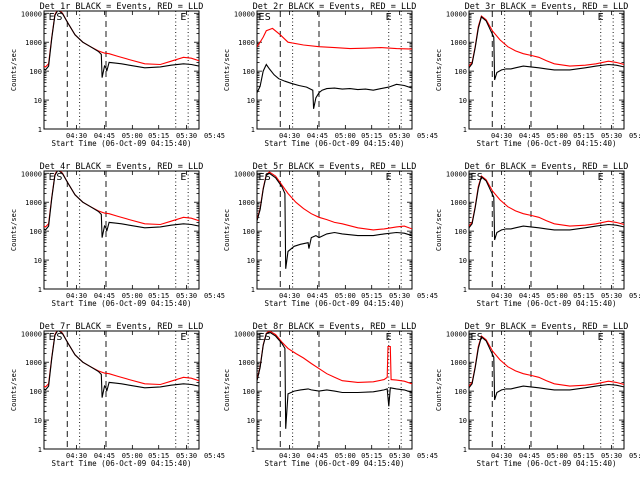 This screenshot has width=640, height=480. Describe the element at coordinates (547, 7) in the screenshot. I see `panel-title: Det 3r BLACK = Events, RED = LLD` at that location.